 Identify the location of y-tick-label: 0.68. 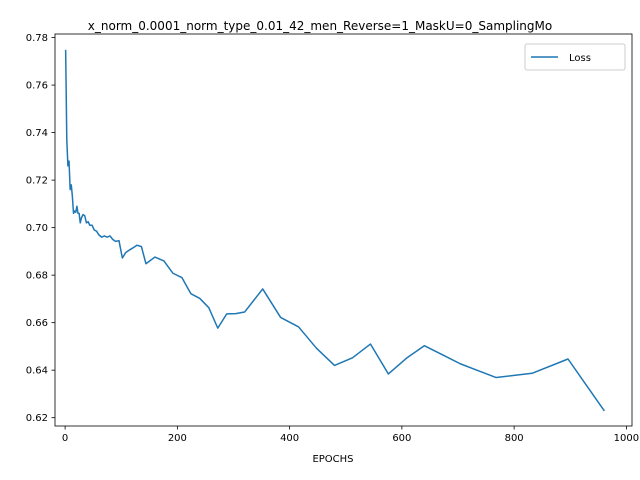
(37, 276).